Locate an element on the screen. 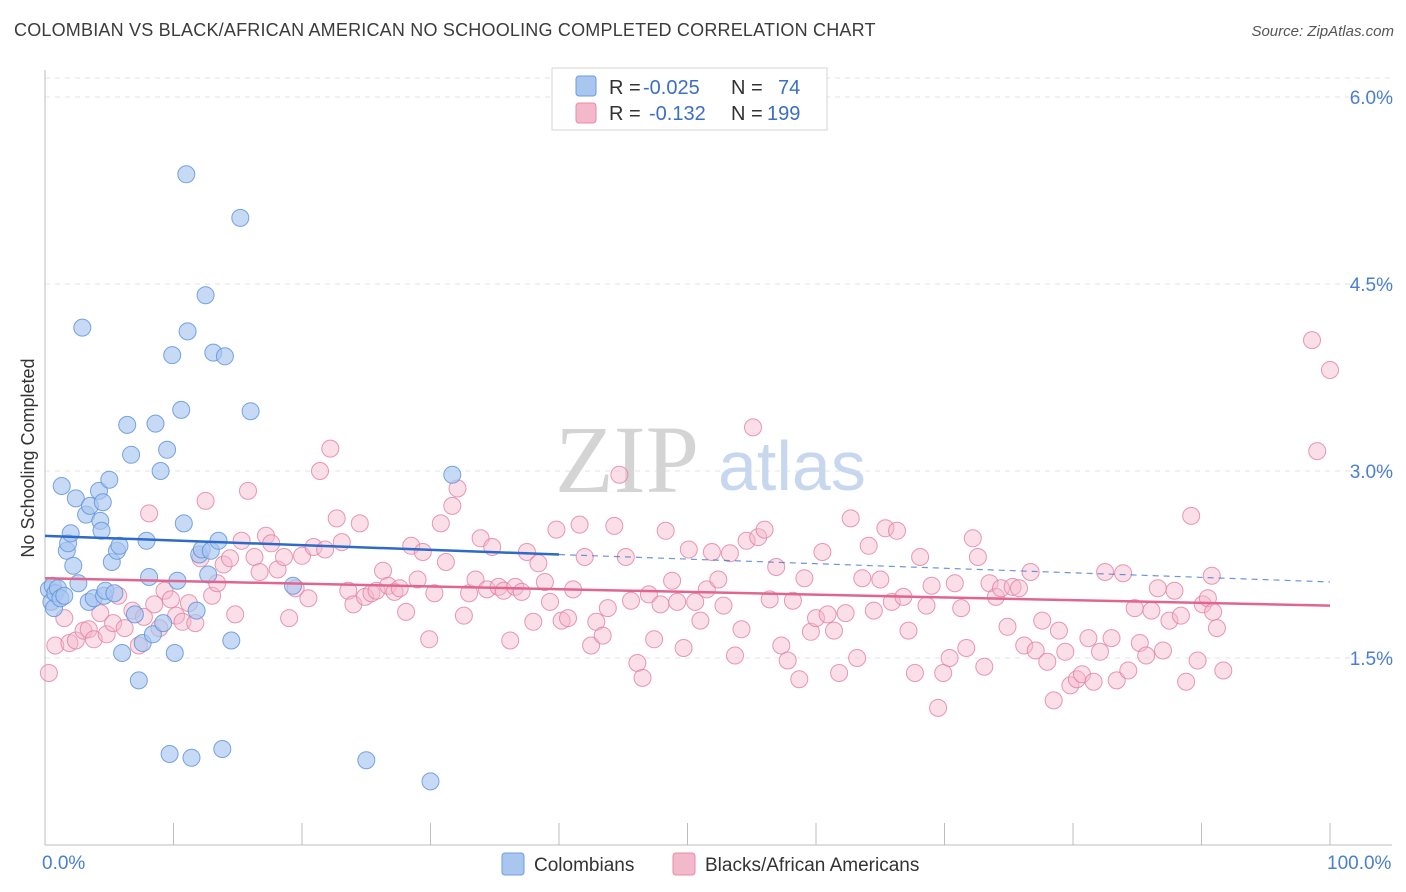  bottom-legend-label-black: Blacks/African Americans is located at coordinates (812, 865).